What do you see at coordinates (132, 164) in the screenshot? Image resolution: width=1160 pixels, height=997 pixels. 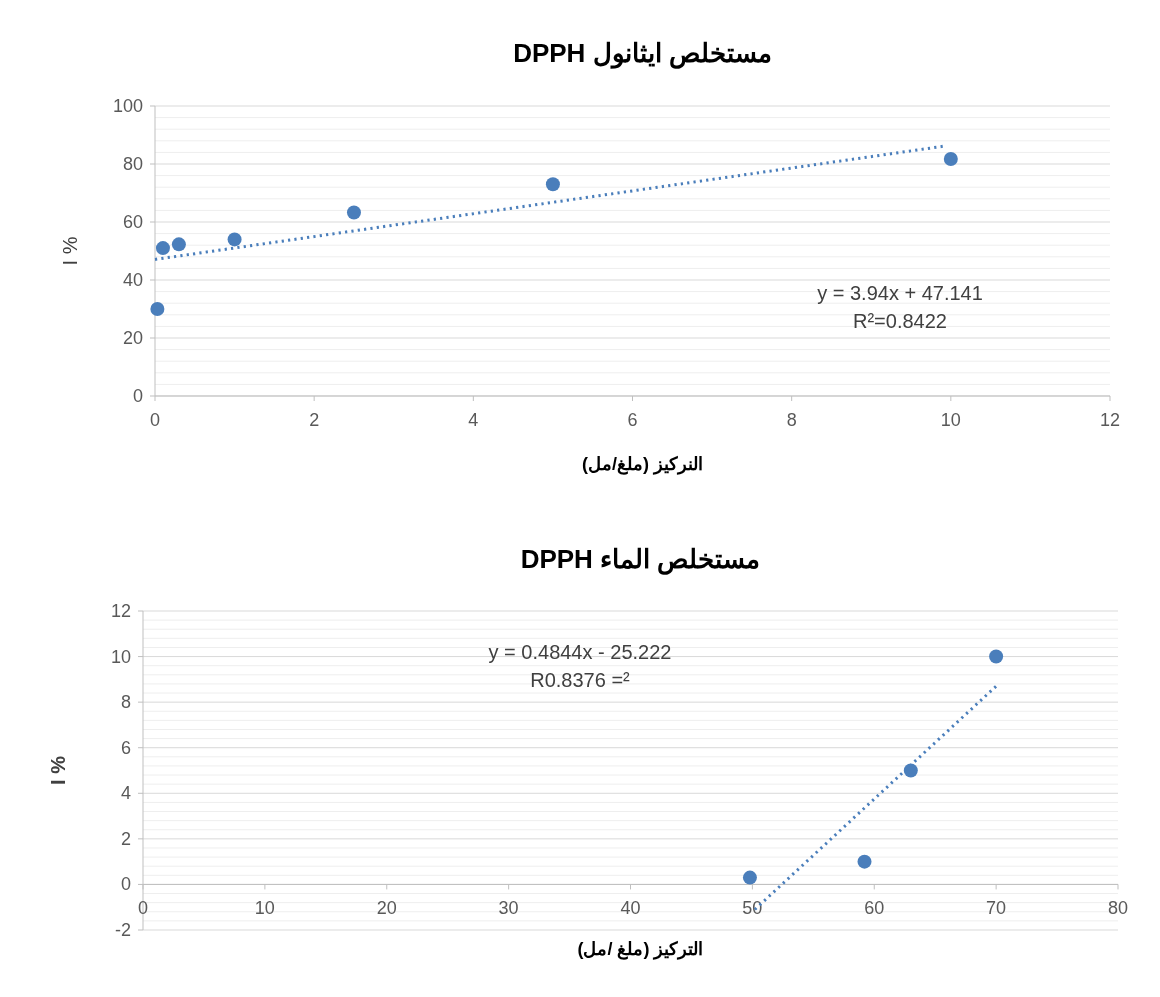 I see `y-tick-label: 80` at bounding box center [132, 164].